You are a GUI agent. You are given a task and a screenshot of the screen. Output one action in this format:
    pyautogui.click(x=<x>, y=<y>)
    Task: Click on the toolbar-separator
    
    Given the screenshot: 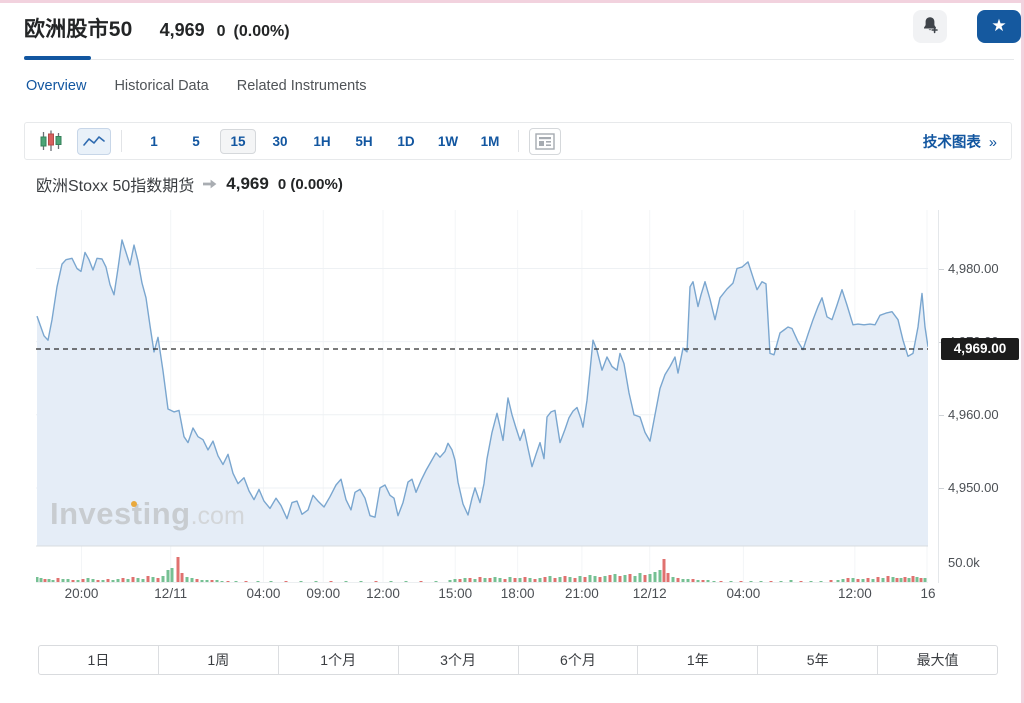 What is the action you would take?
    pyautogui.click(x=518, y=141)
    